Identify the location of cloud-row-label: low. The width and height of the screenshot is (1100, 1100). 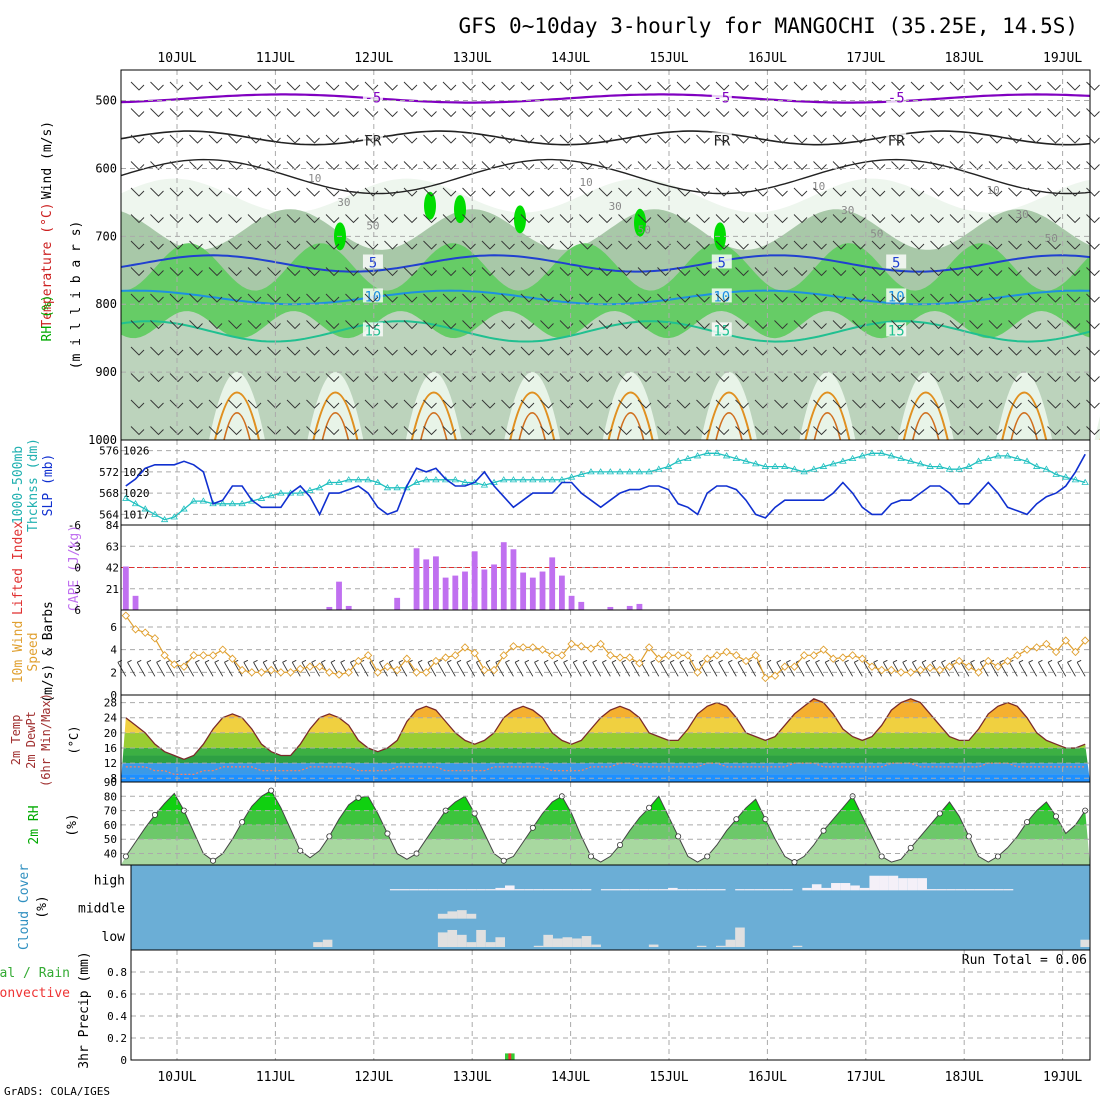
(114, 937).